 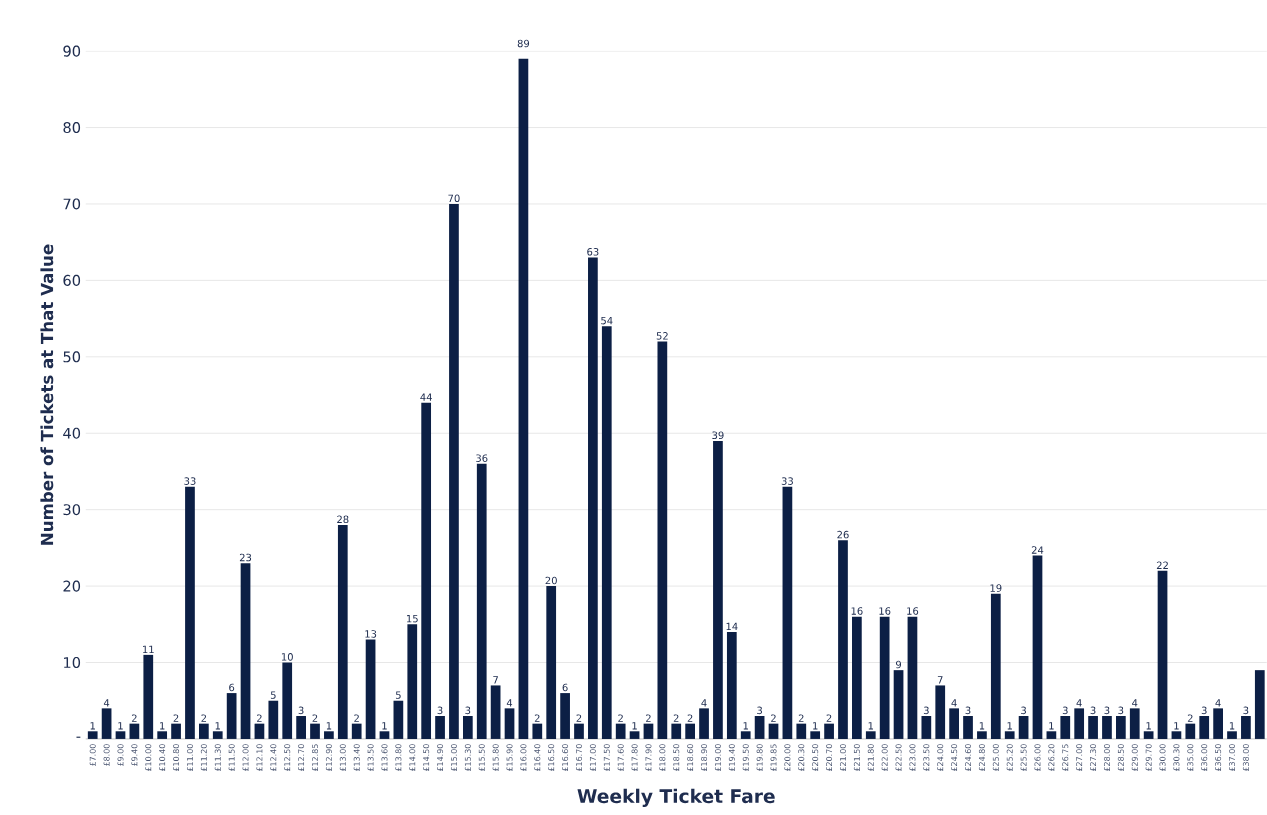 What do you see at coordinates (996, 588) in the screenshot?
I see `data-label: 19` at bounding box center [996, 588].